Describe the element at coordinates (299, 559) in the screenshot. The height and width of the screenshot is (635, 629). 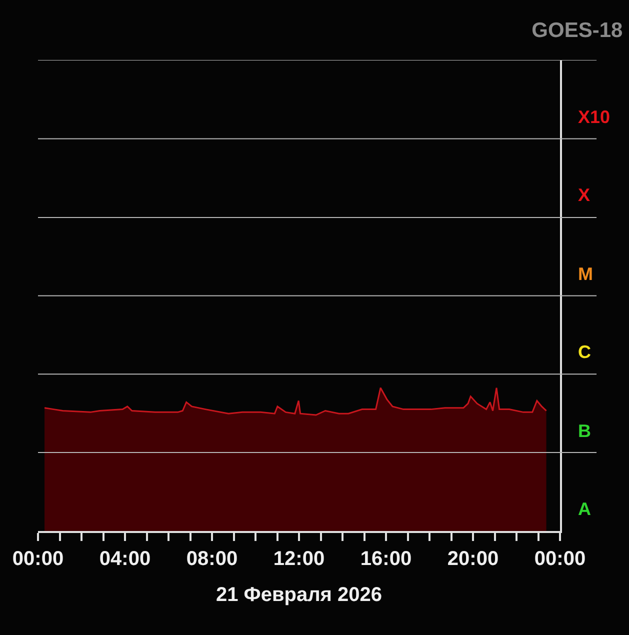
I see `x-tick-label: 12:00` at that location.